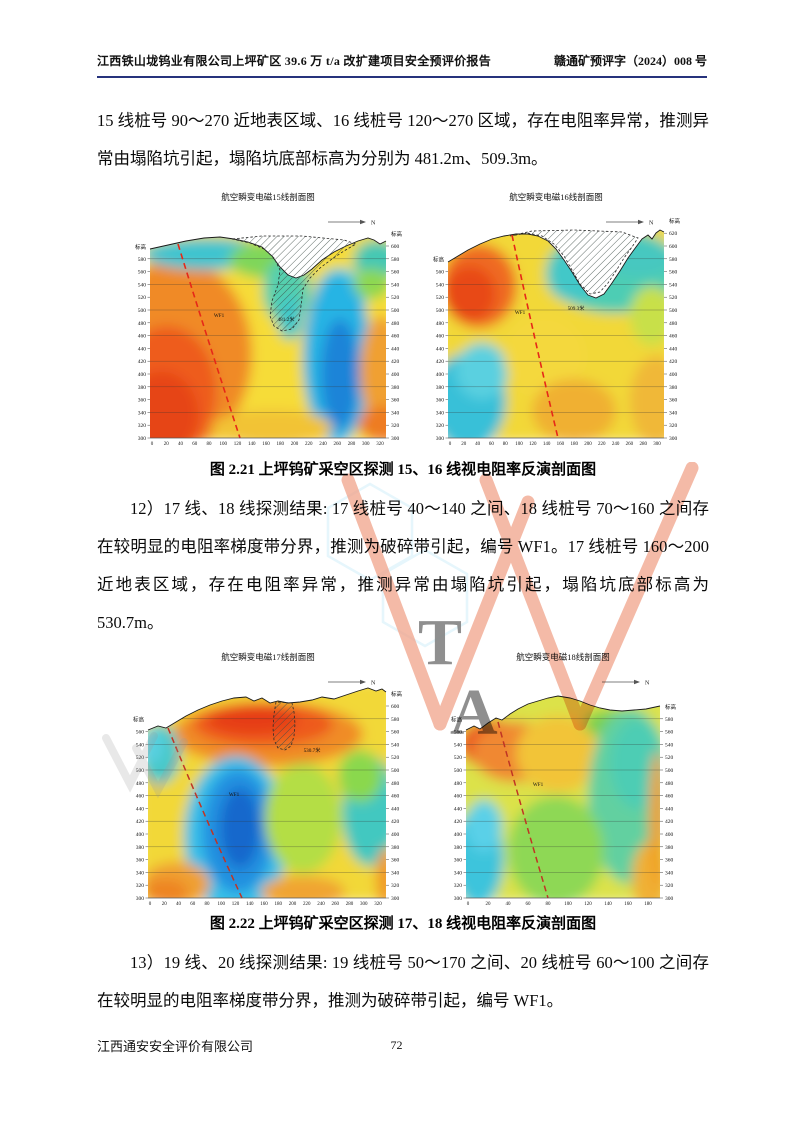 The image size is (793, 1122). I want to click on svg-text: 航空瞬变电磁15线剖面图, so click(268, 197).